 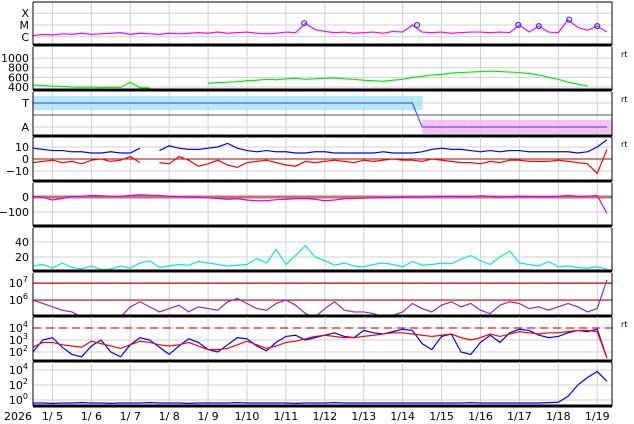 What do you see at coordinates (402, 416) in the screenshot?
I see `x-tick-label: 1/14` at bounding box center [402, 416].